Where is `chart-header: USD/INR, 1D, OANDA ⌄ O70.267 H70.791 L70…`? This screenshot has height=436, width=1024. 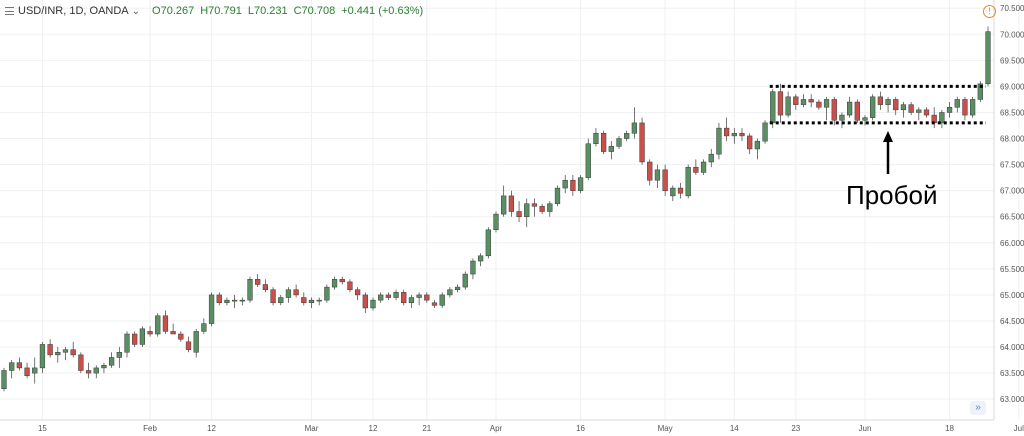
chart-header: USD/INR, 1D, OANDA ⌄ O70.267 H70.791 L70… is located at coordinates (211, 11).